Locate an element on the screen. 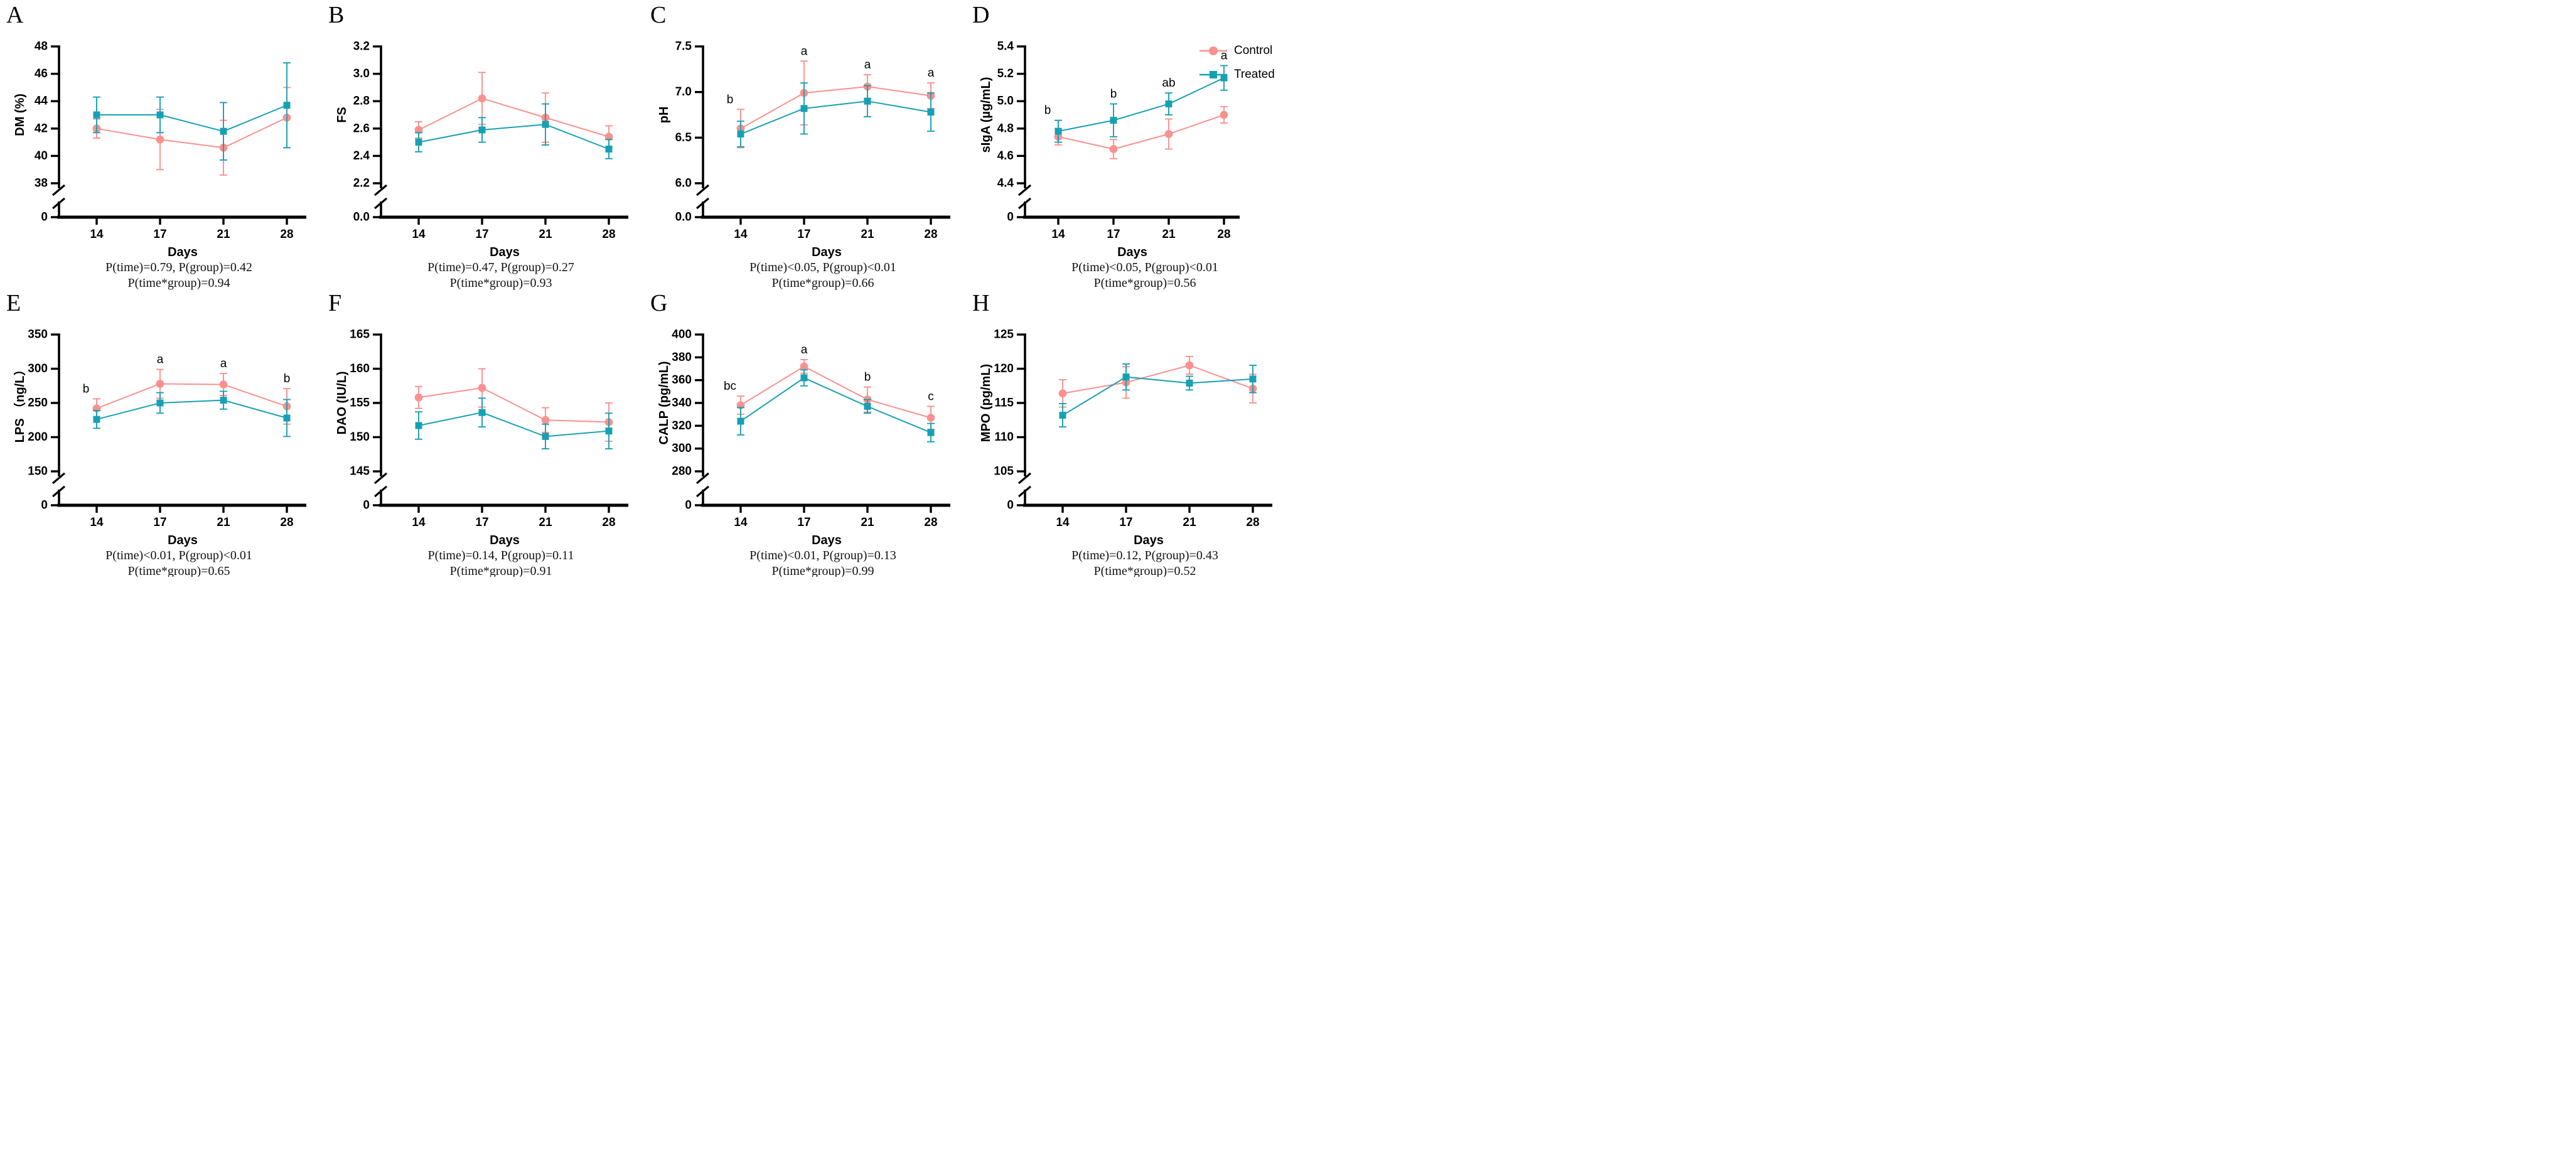 The width and height of the screenshot is (2576, 1153). svg-text: 350 is located at coordinates (38, 334).